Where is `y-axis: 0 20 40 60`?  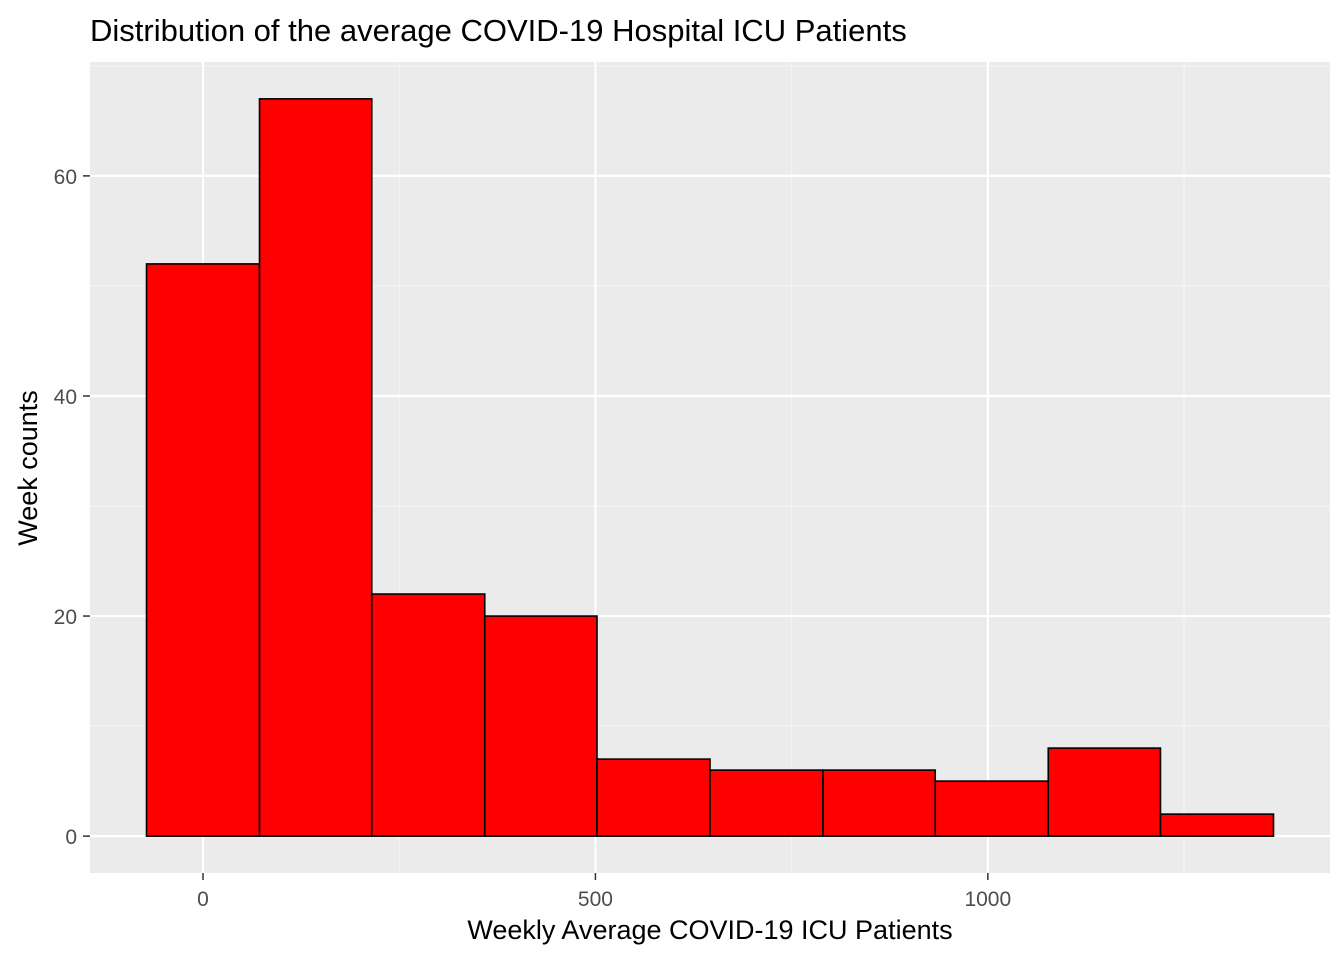
y-axis: 0 20 40 60 is located at coordinates (72, 507).